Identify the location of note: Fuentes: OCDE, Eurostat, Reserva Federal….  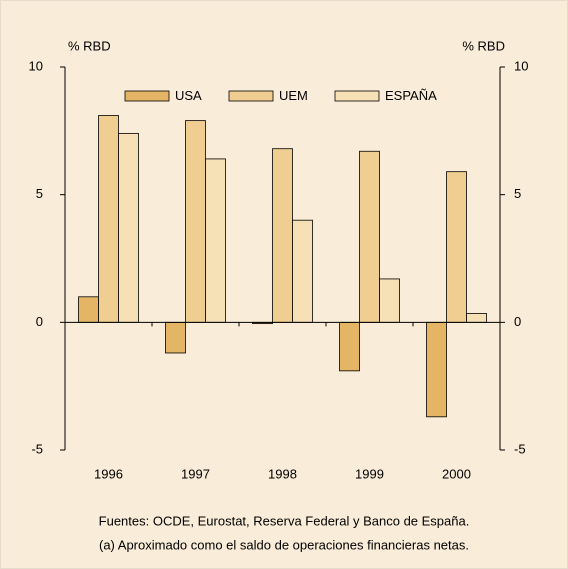
(284, 520).